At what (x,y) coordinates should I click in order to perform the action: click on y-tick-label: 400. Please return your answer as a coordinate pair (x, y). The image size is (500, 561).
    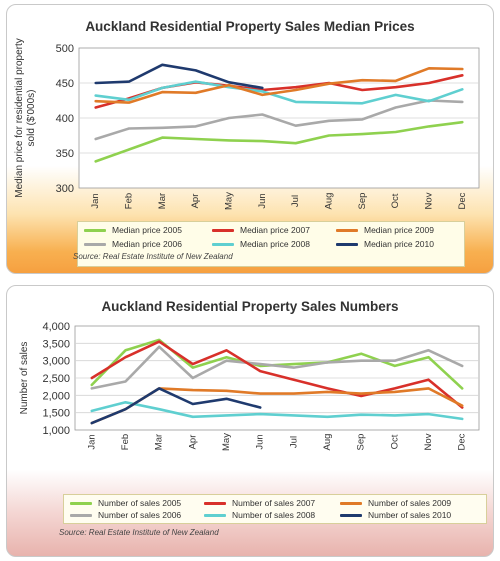
    Looking at the image, I should click on (65, 119).